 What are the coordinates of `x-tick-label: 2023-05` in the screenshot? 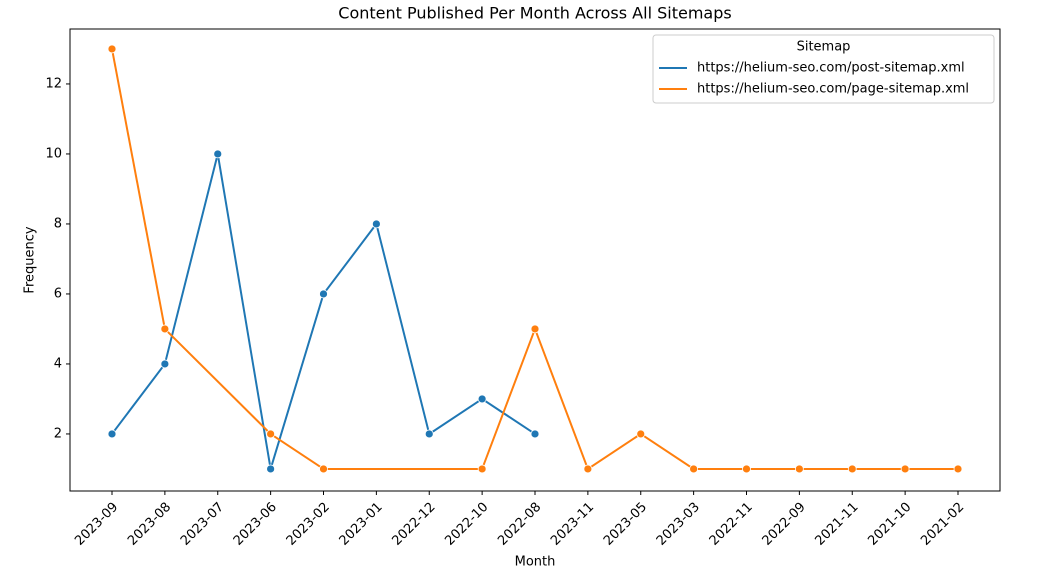 It's located at (625, 524).